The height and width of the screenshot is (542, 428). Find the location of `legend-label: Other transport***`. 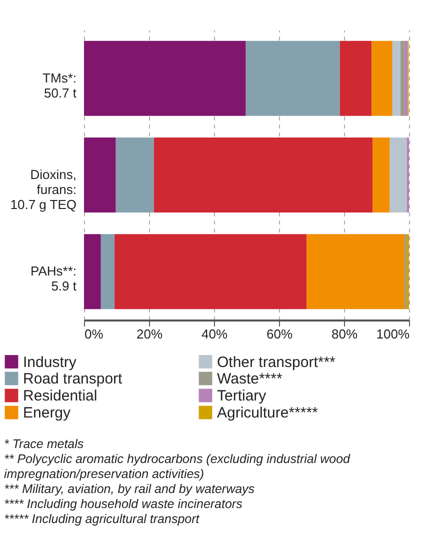

legend-label: Other transport*** is located at coordinates (276, 362).